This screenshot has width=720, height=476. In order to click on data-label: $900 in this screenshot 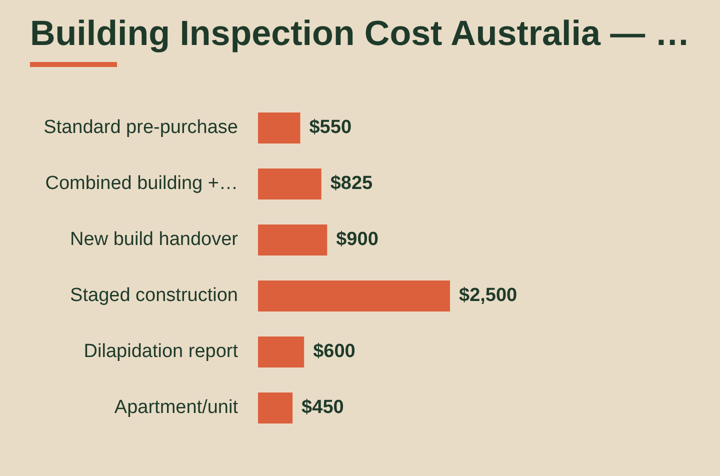, I will do `click(357, 239)`.